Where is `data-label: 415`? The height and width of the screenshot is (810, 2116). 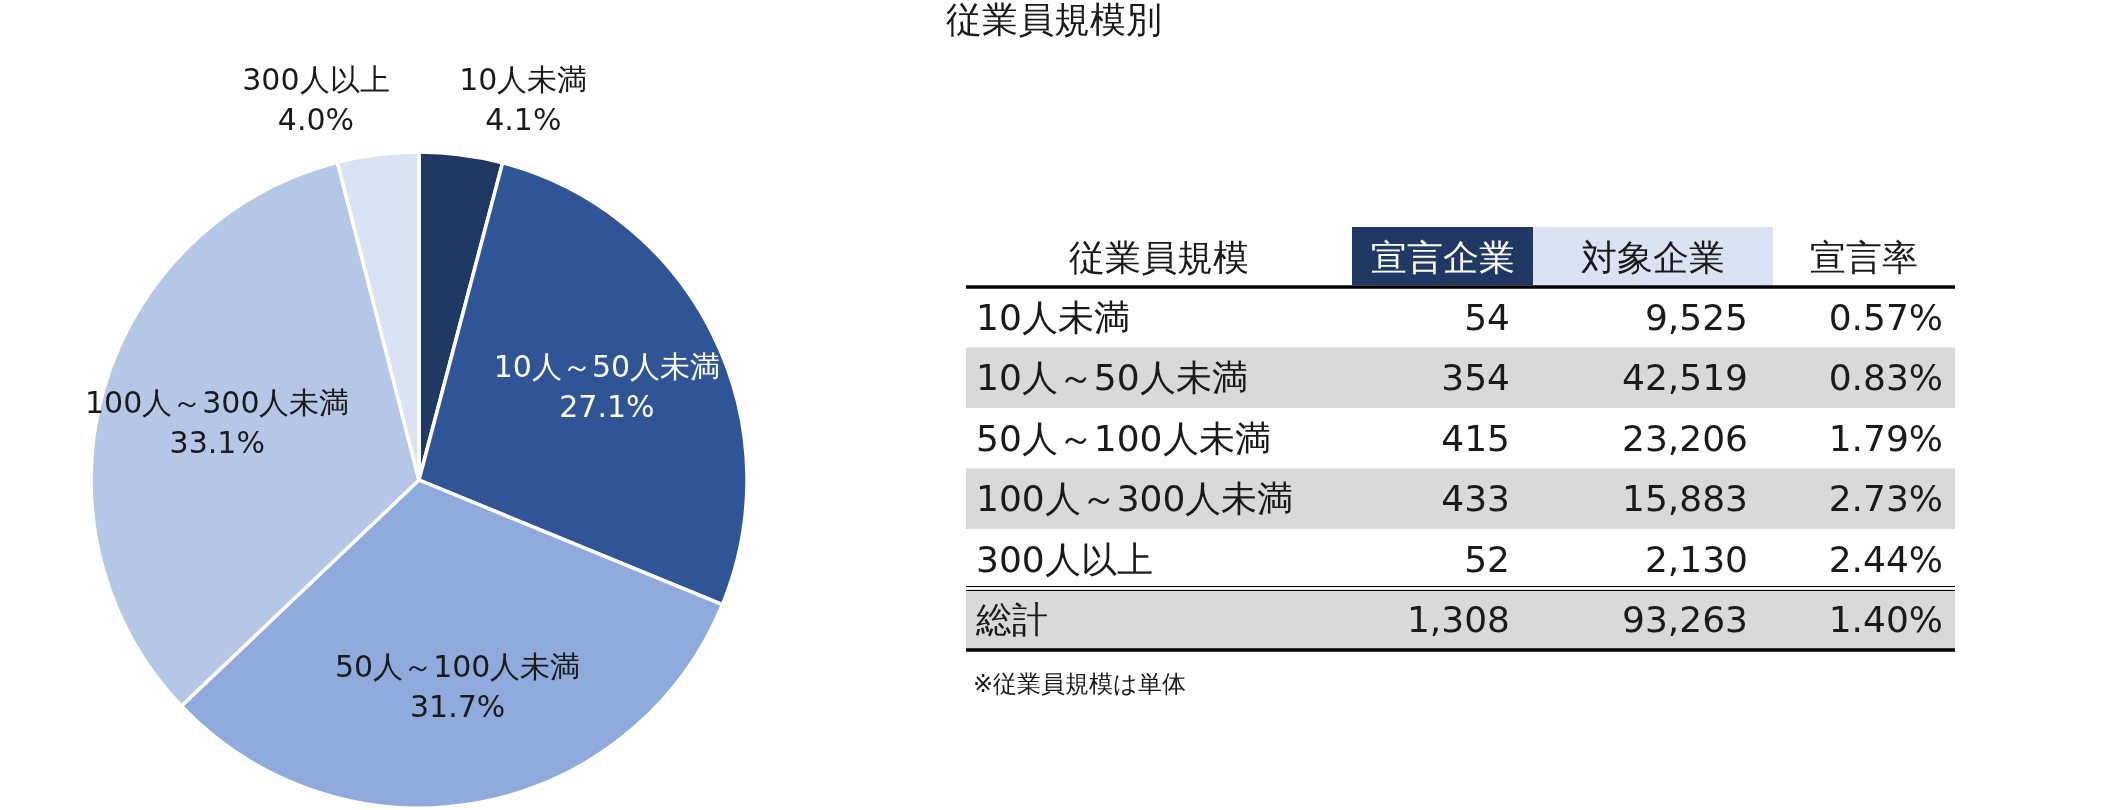 data-label: 415 is located at coordinates (1475, 438).